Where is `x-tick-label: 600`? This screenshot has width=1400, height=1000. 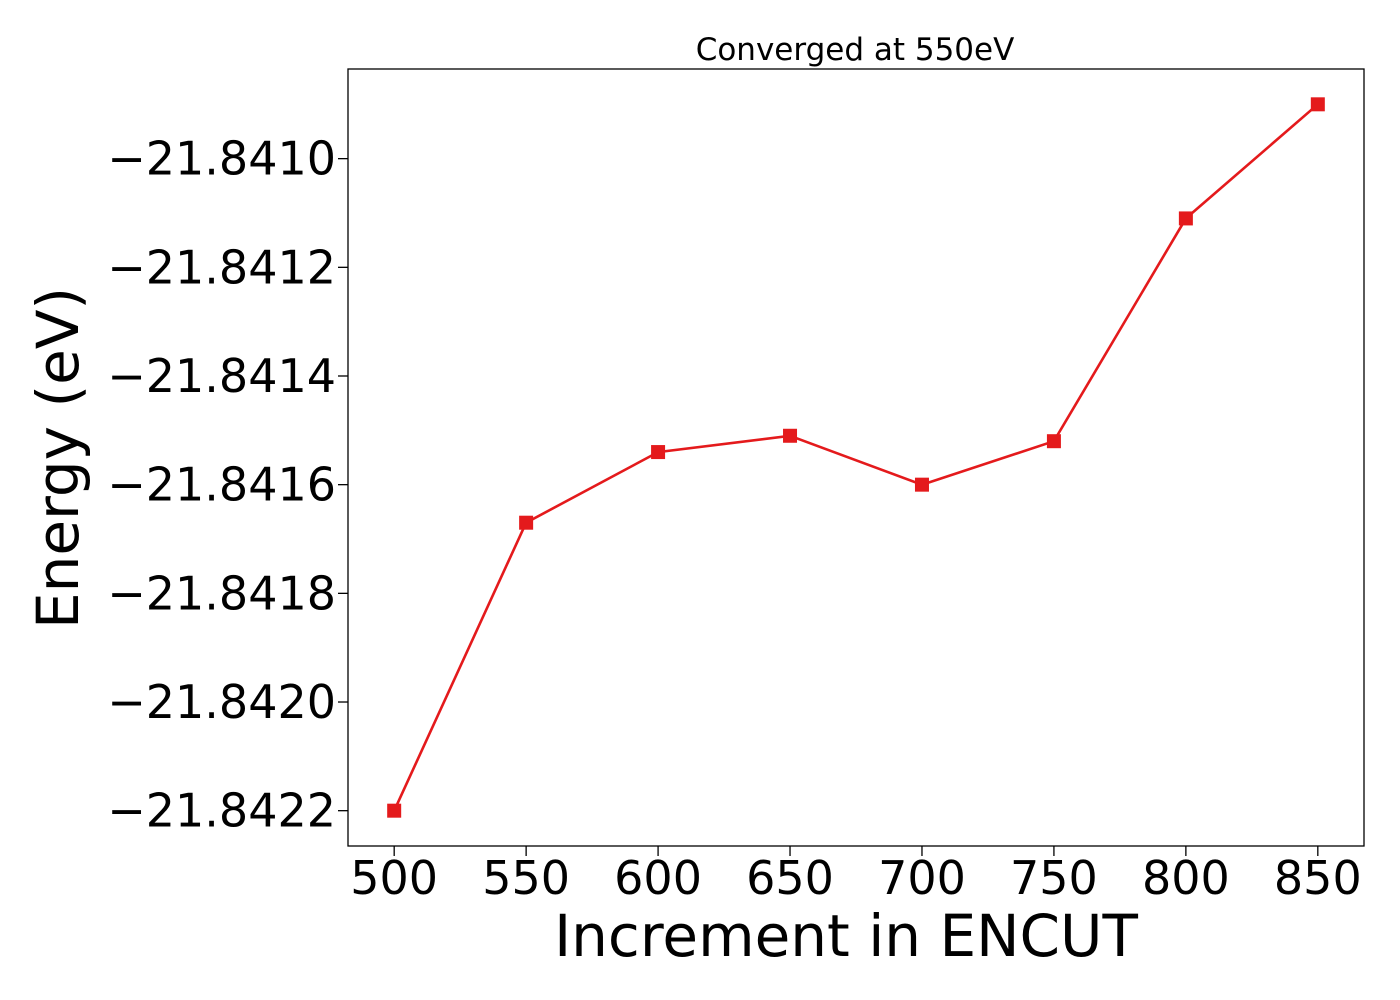
x-tick-label: 600 is located at coordinates (658, 878).